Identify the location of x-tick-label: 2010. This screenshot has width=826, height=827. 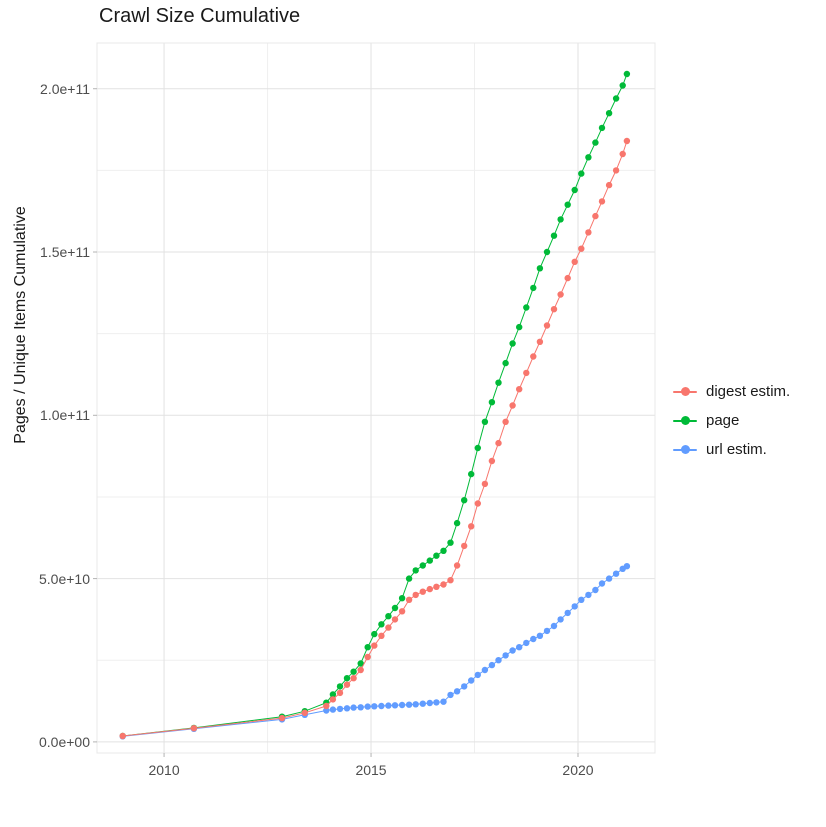
(164, 770).